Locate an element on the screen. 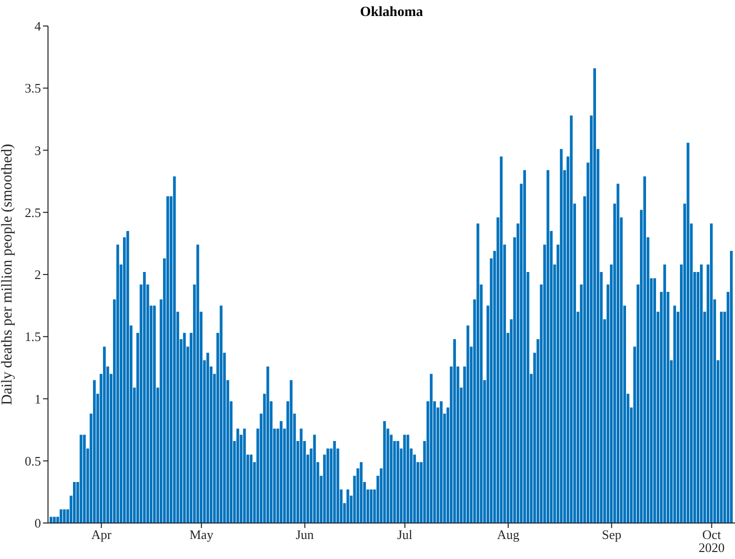  y-tick-label: 2.5 is located at coordinates (32, 212).